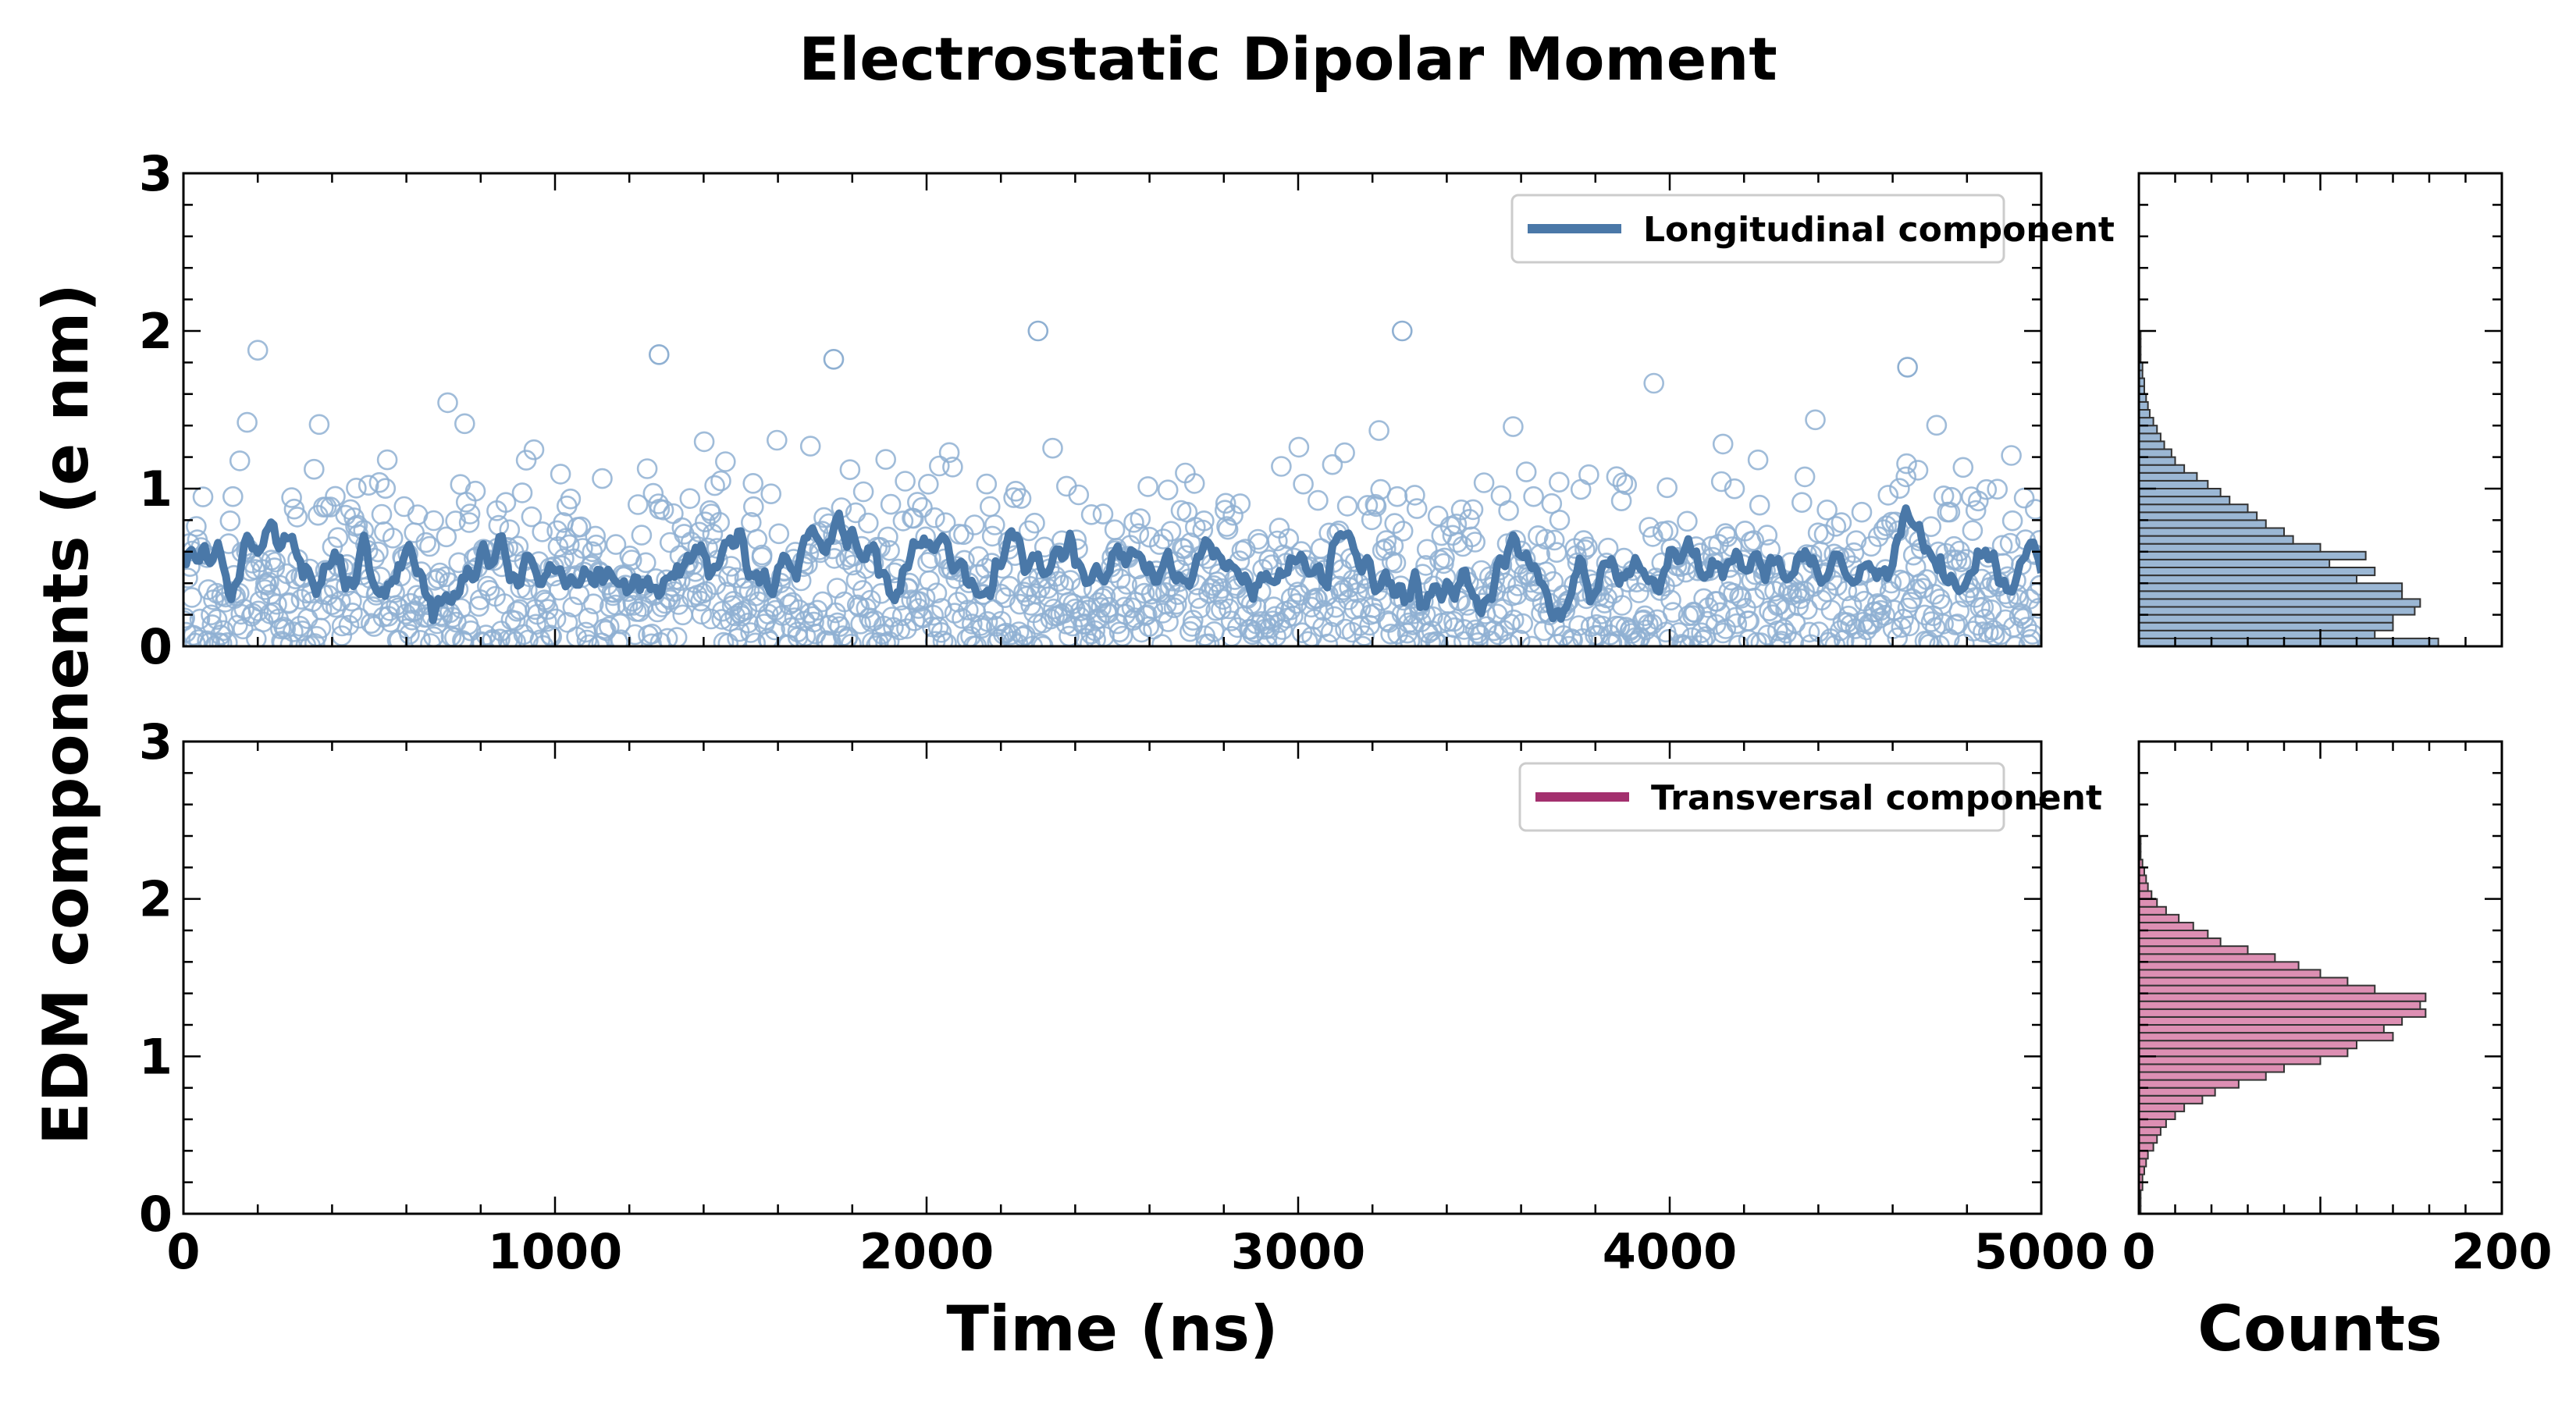 The image size is (2576, 1405). I want to click on bottom-xtick-label: 5000, so click(2041, 1251).